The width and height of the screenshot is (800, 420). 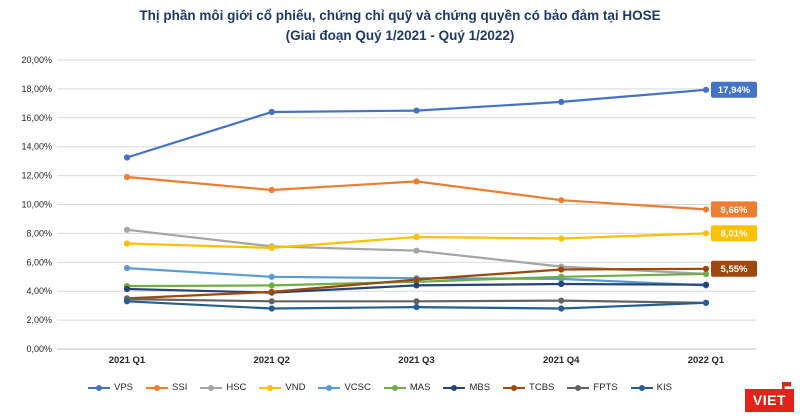 I want to click on legend-item-hsc: HSC, so click(x=223, y=387).